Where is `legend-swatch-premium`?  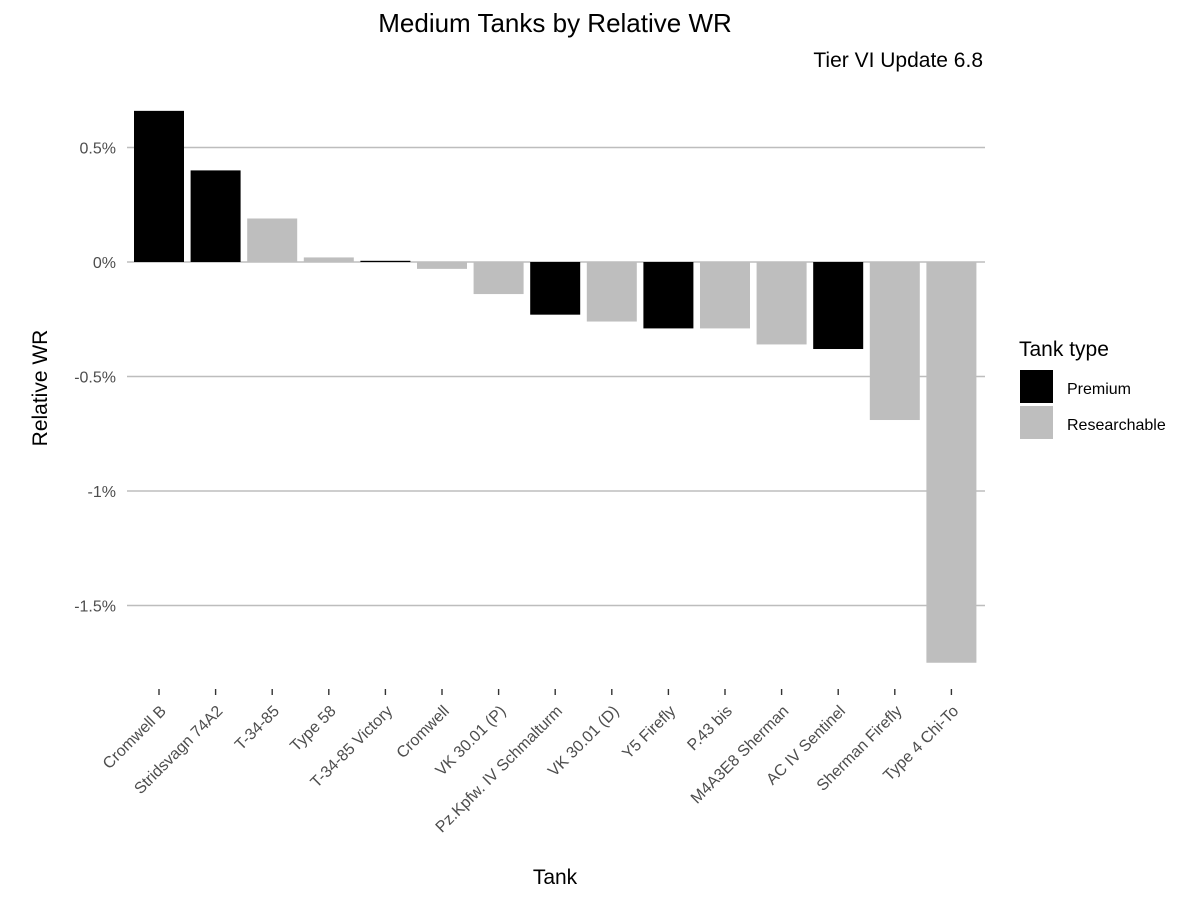
legend-swatch-premium is located at coordinates (1036, 386).